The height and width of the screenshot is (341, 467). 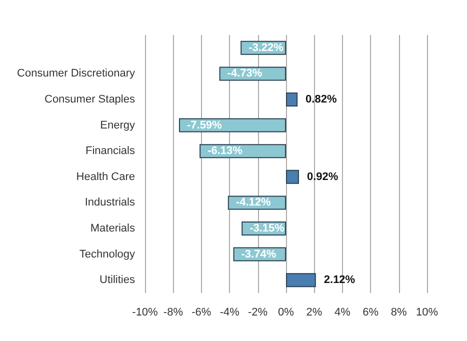 I want to click on y-tick-label: Consumer Discretionary, so click(x=76, y=74).